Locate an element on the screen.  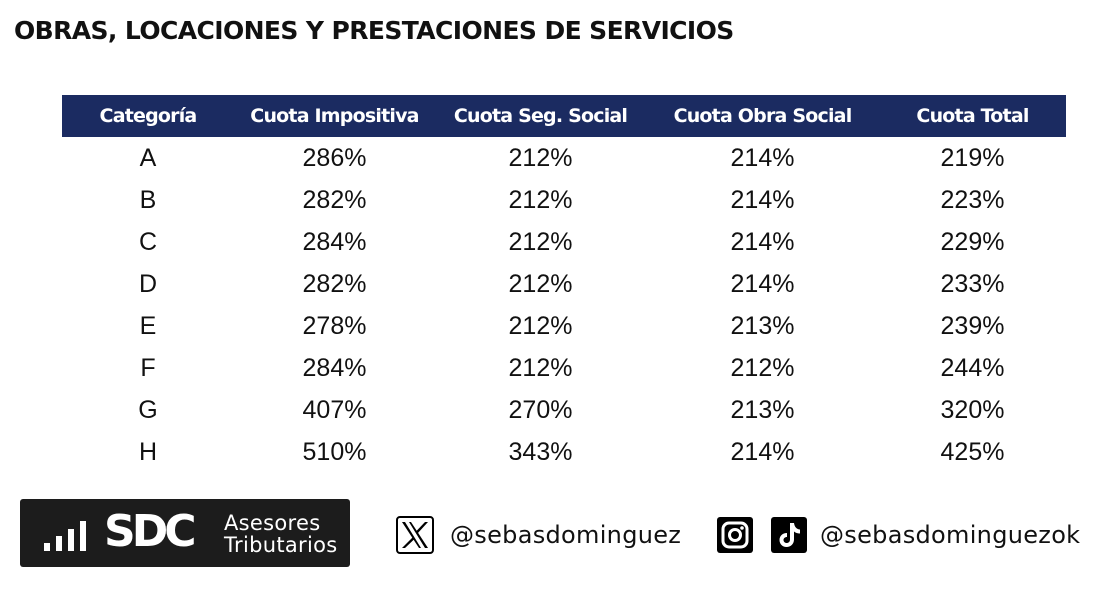
logo-mark: SDC is located at coordinates (150, 531).